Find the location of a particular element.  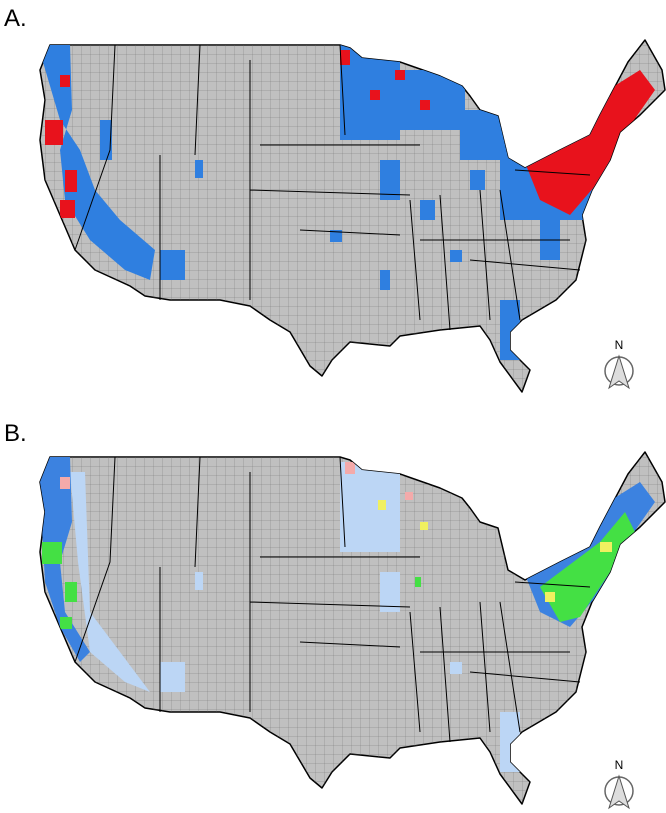

panel-label: A. is located at coordinates (15, 18).